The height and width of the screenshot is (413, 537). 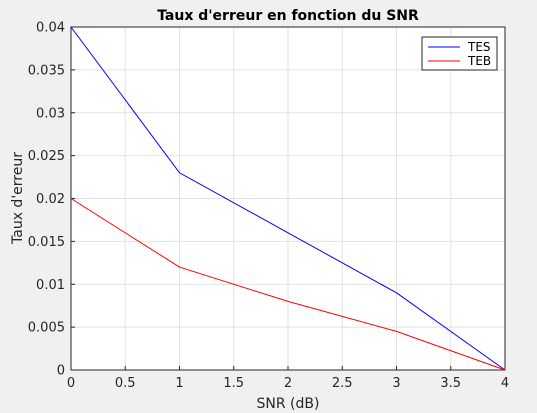 What do you see at coordinates (479, 47) in the screenshot?
I see `legend-label-tes: TES` at bounding box center [479, 47].